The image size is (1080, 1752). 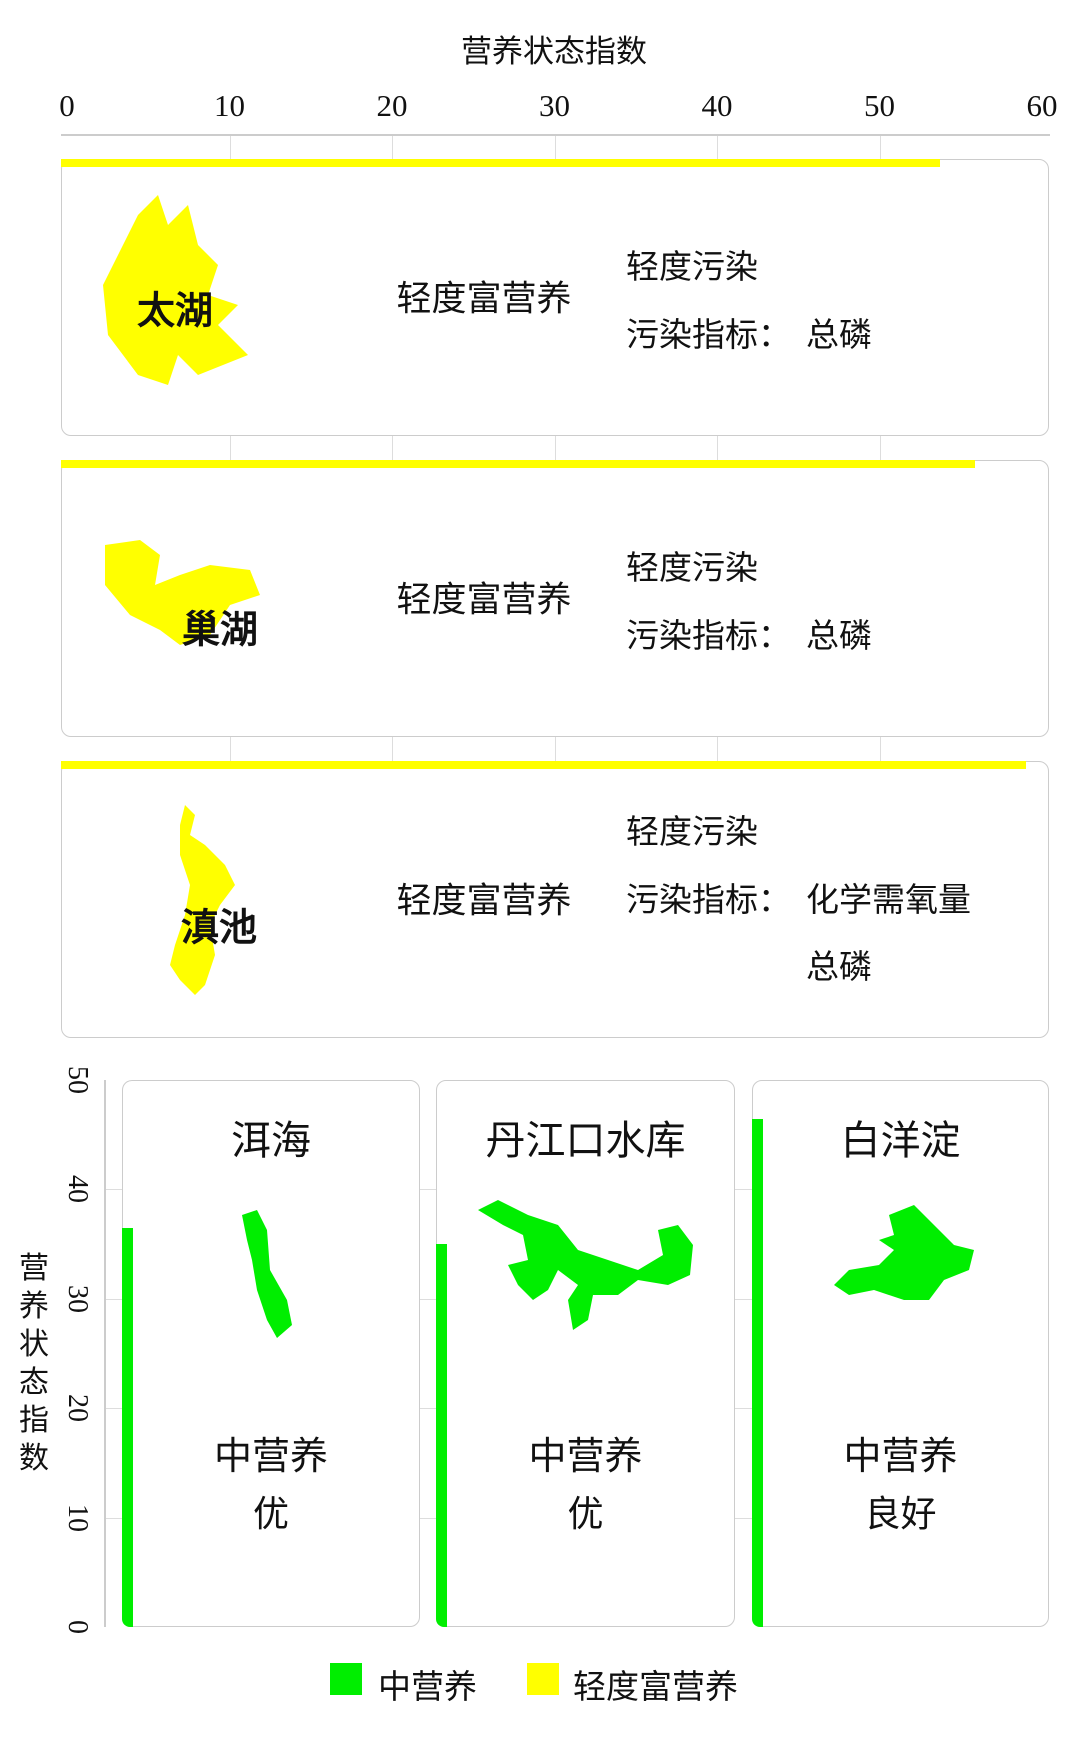 What do you see at coordinates (77, 1080) in the screenshot?
I see `y-tick-label: 50` at bounding box center [77, 1080].